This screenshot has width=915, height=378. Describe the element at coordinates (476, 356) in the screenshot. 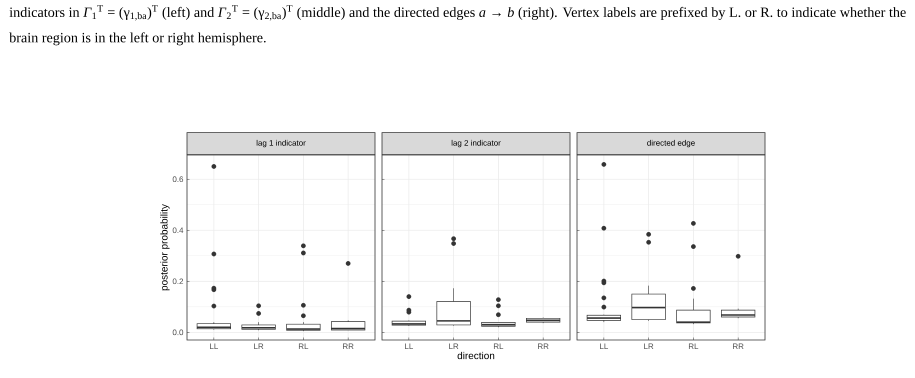

I see `x-axis-title: direction` at that location.